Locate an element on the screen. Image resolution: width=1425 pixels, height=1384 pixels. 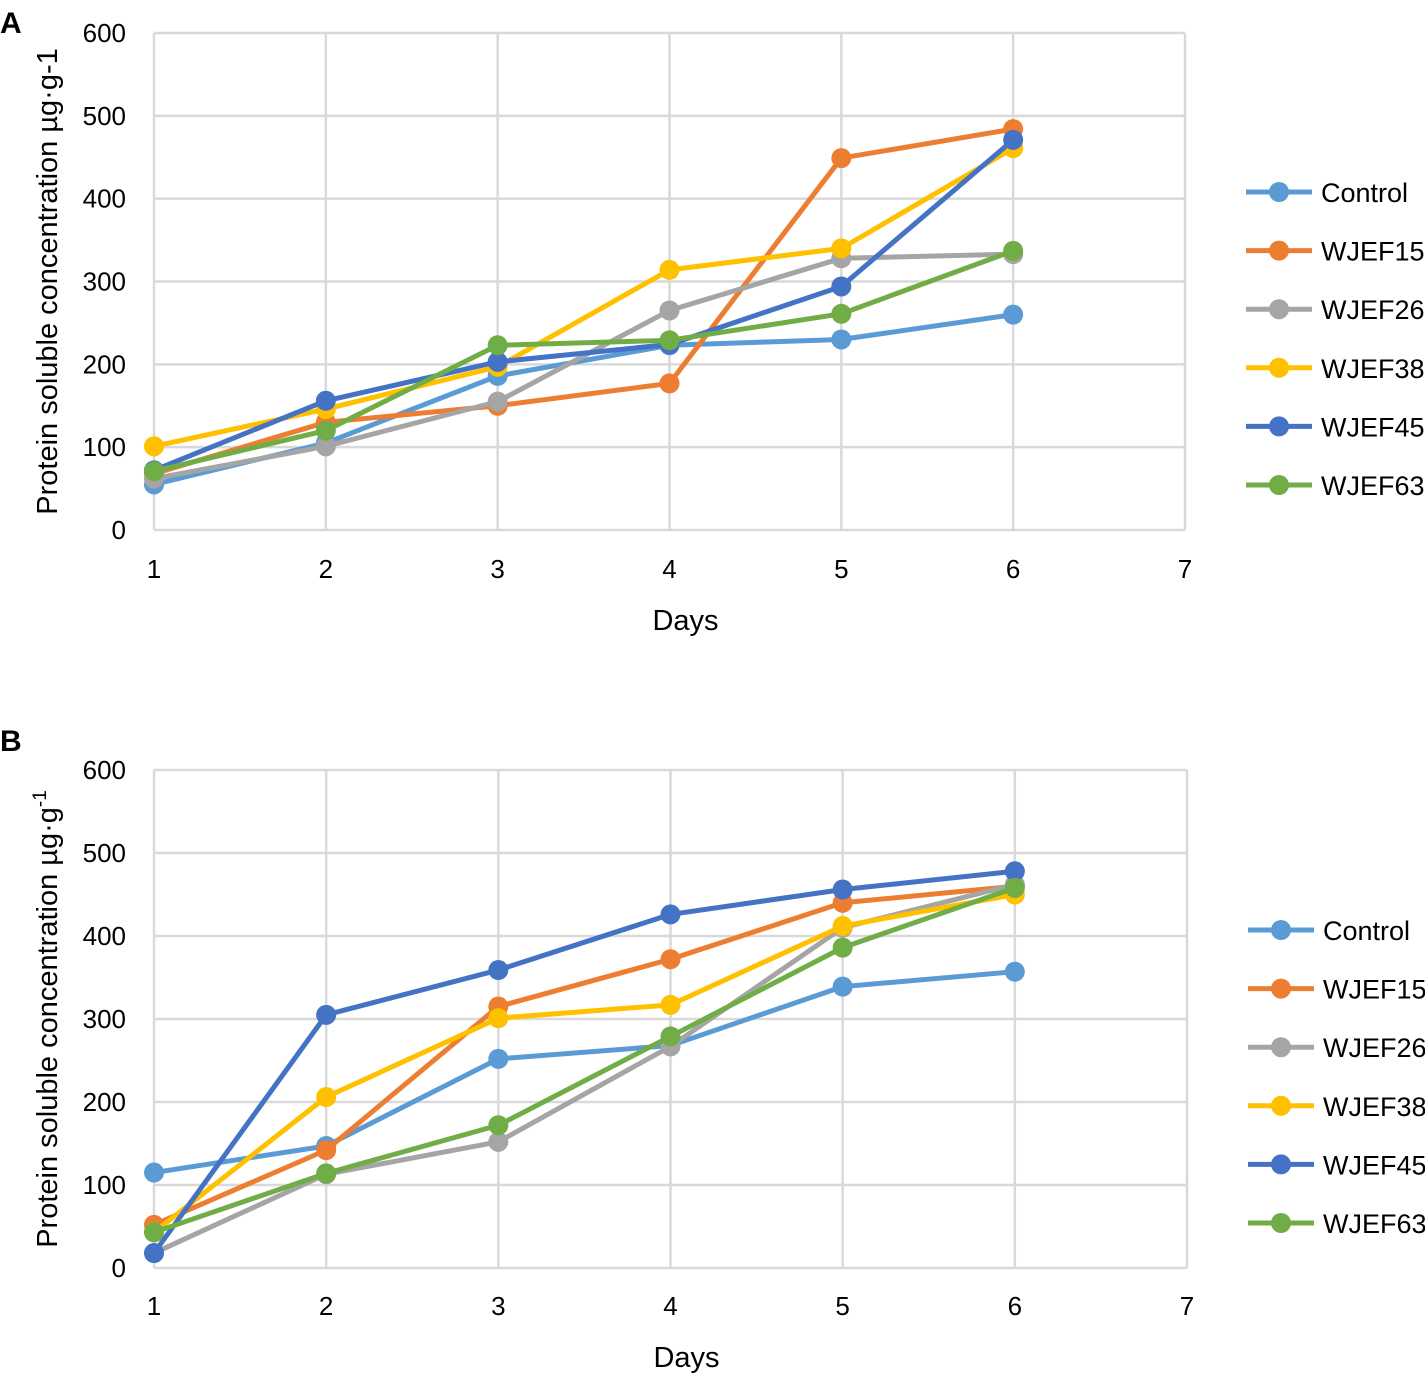
panel-label: B is located at coordinates (11, 741).